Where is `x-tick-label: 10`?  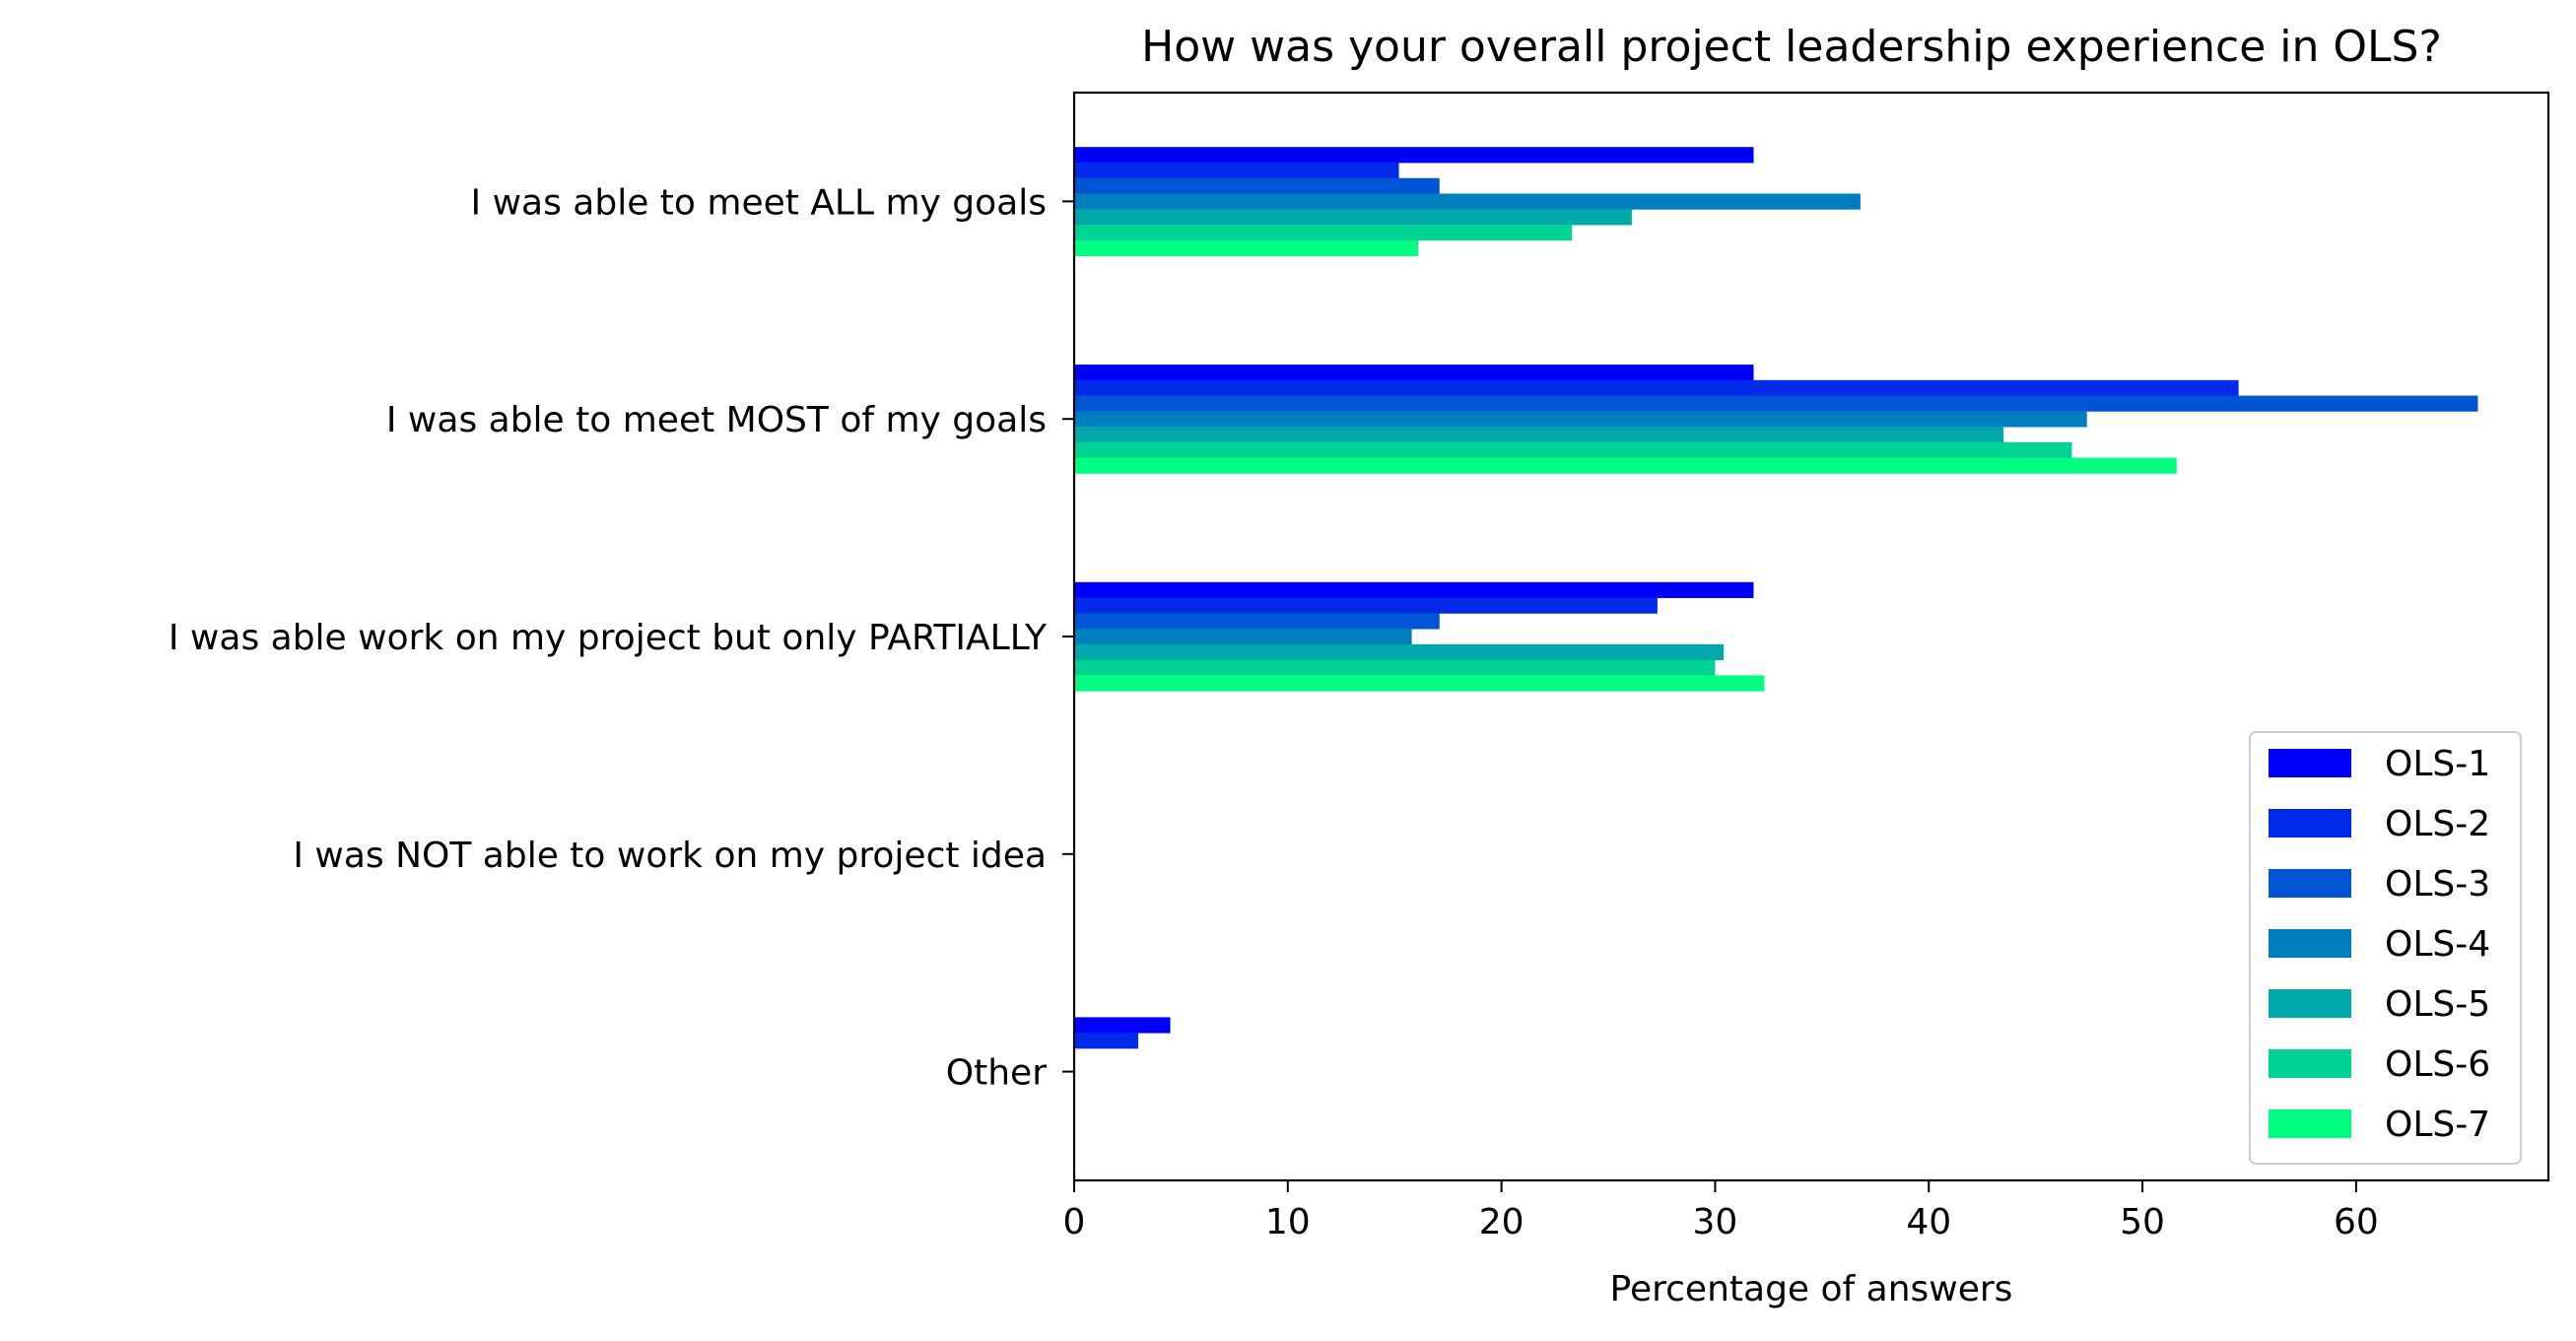 x-tick-label: 10 is located at coordinates (1288, 1222).